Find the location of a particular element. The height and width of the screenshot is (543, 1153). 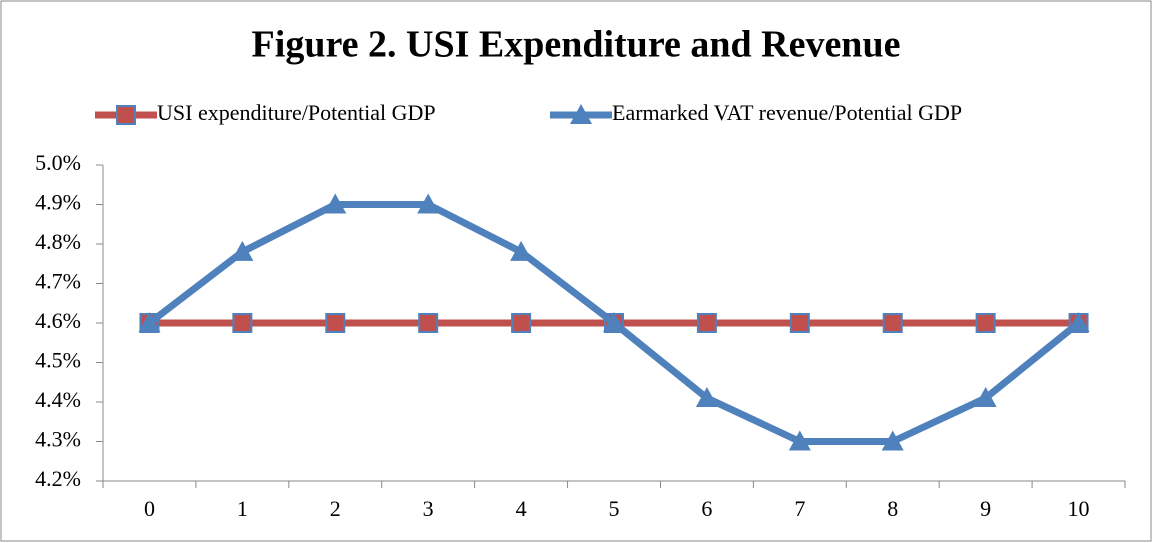

y-tick-label: 4.3% is located at coordinates (58, 439).